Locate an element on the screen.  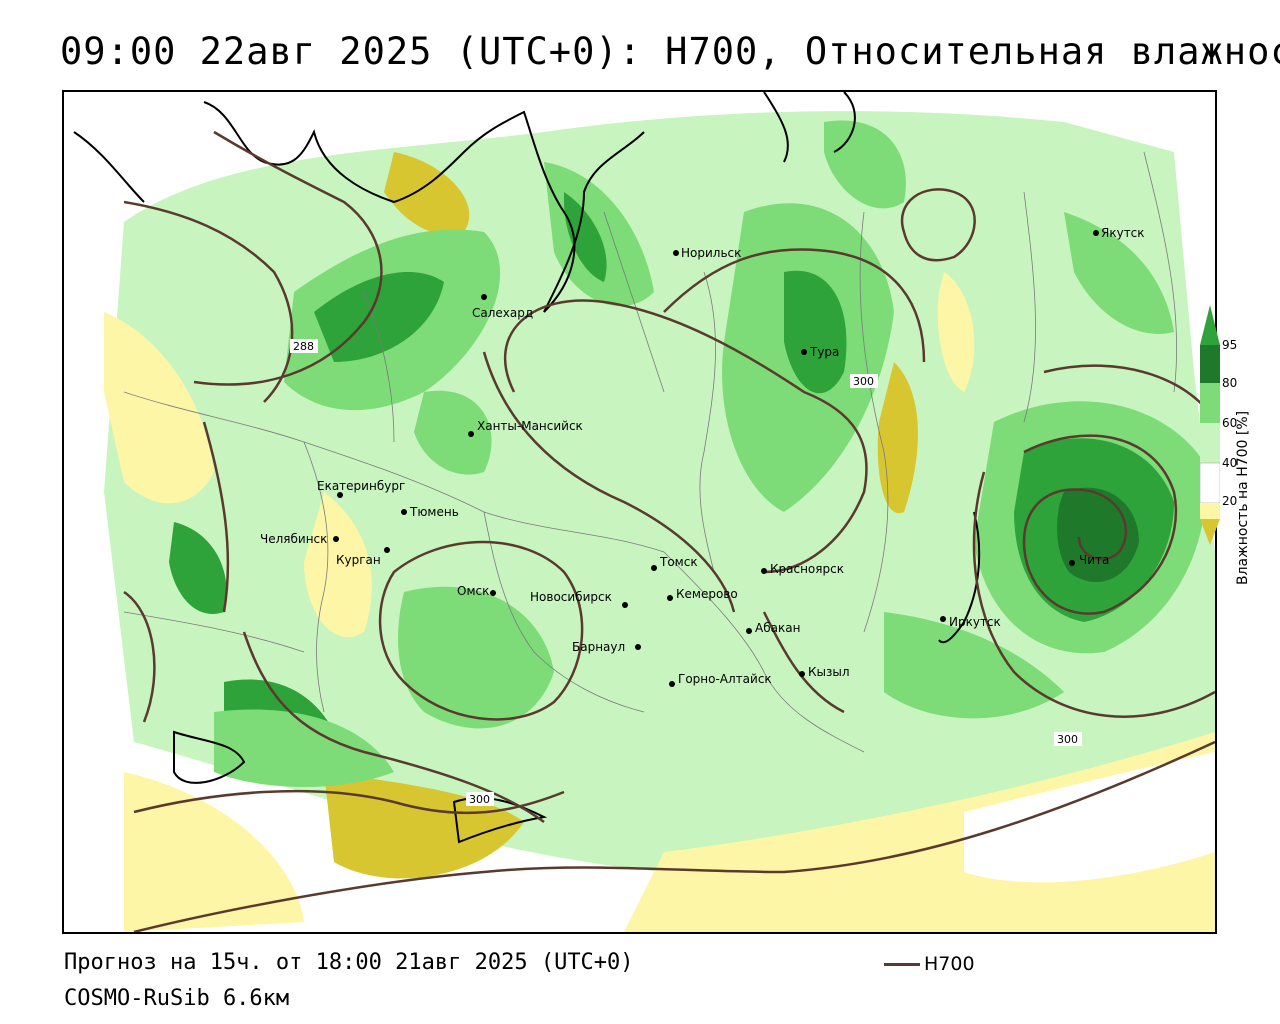
city-marker-chita is located at coordinates (1072, 563).